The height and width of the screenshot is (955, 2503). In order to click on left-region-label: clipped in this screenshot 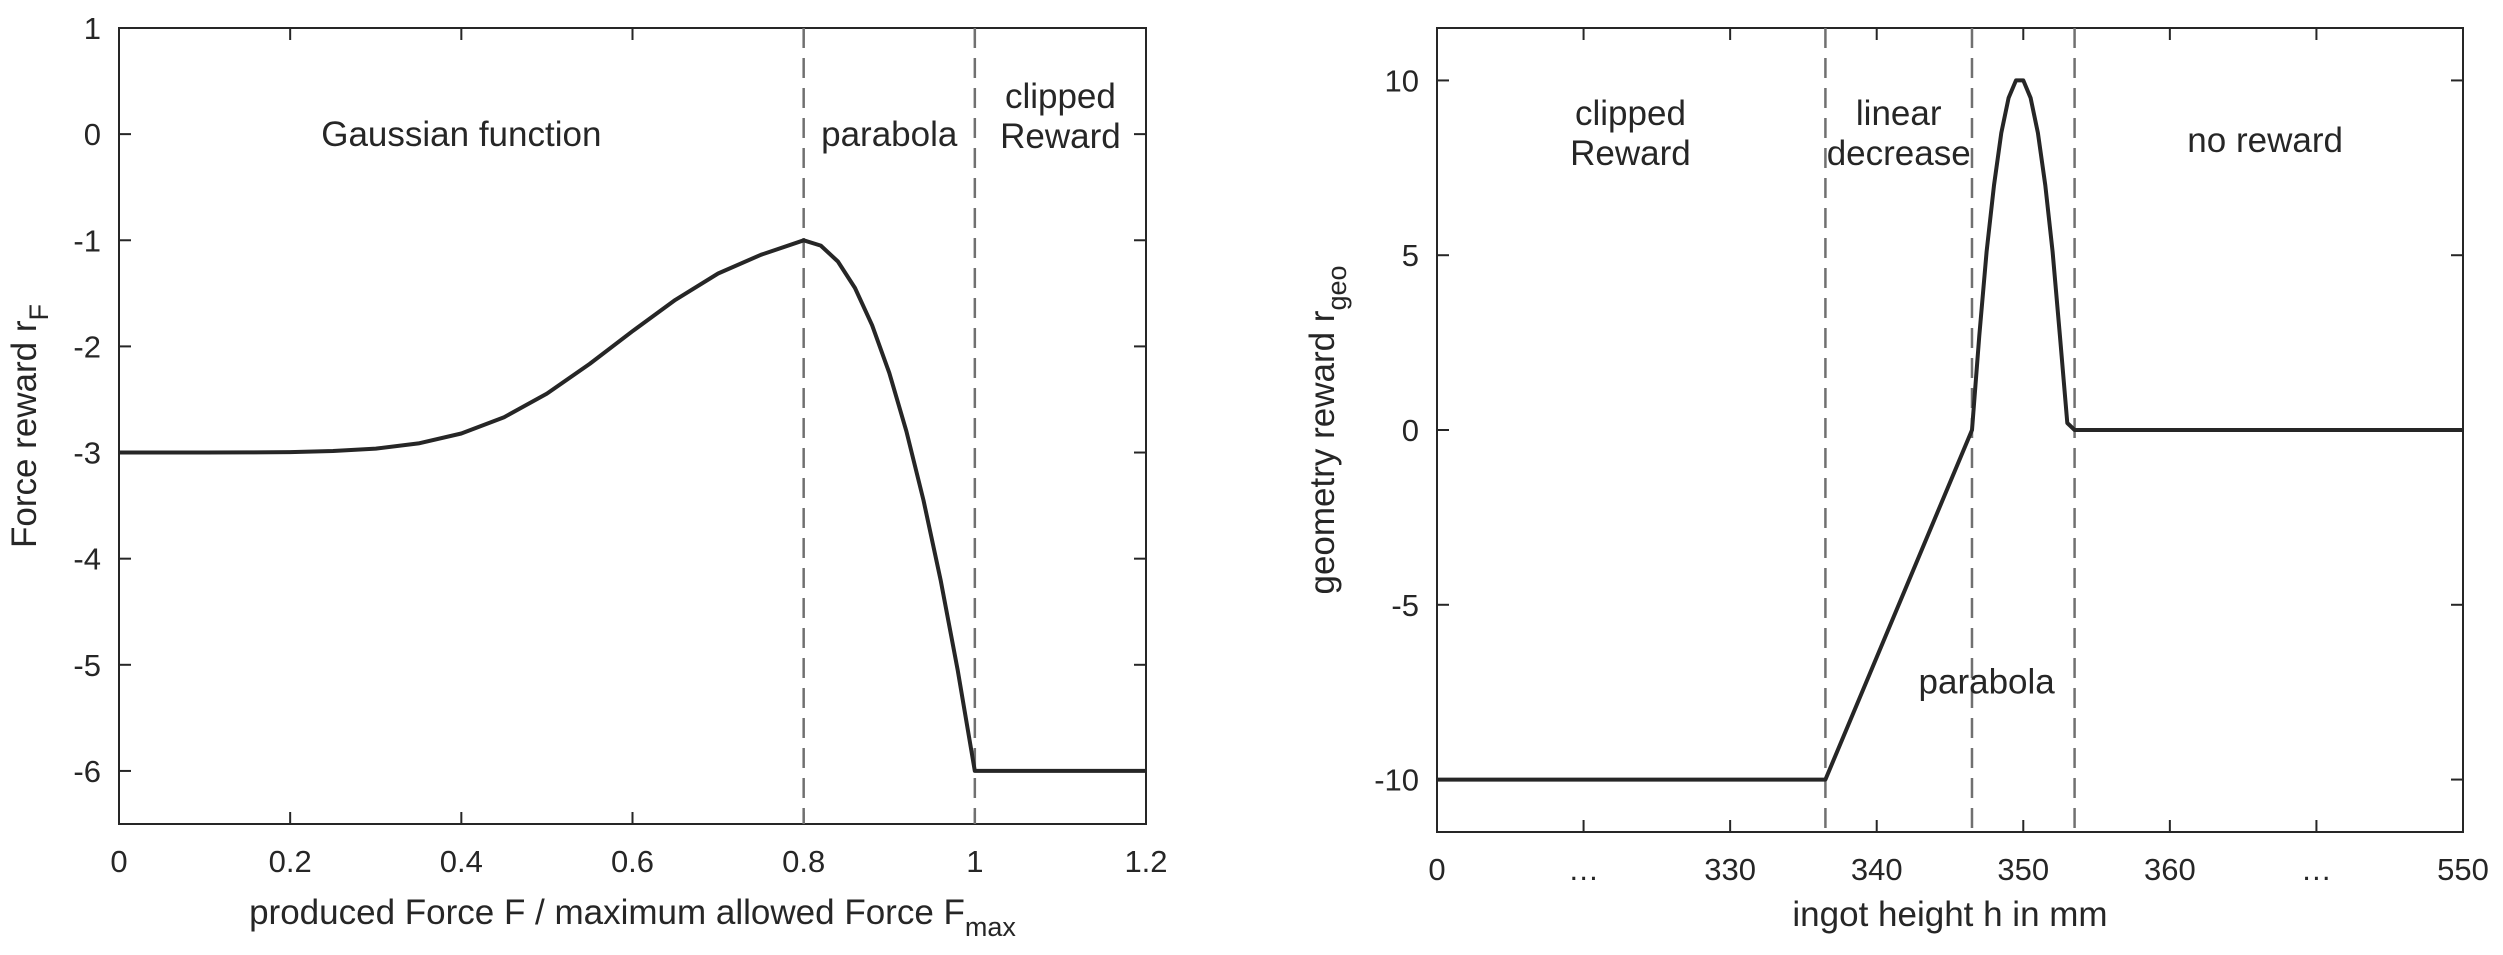, I will do `click(1060, 96)`.